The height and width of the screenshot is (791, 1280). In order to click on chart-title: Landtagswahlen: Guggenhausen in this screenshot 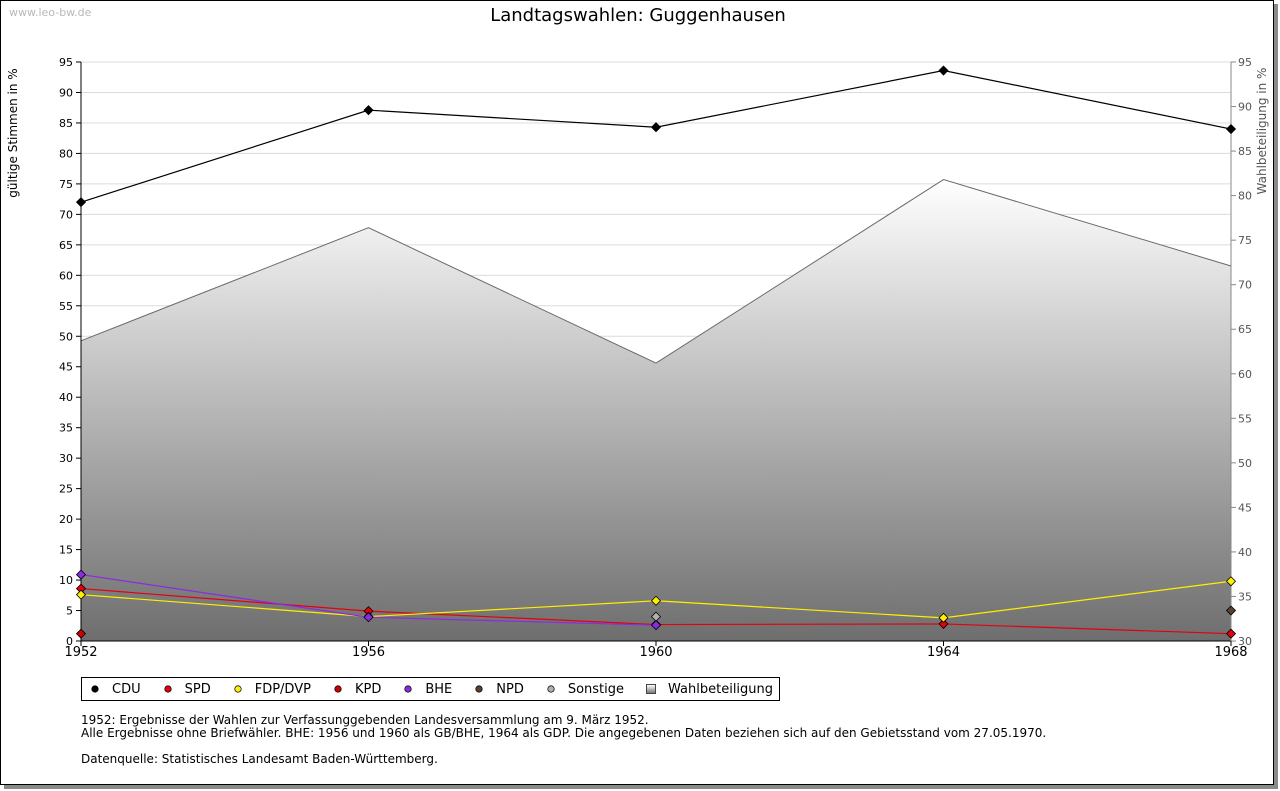, I will do `click(638, 15)`.